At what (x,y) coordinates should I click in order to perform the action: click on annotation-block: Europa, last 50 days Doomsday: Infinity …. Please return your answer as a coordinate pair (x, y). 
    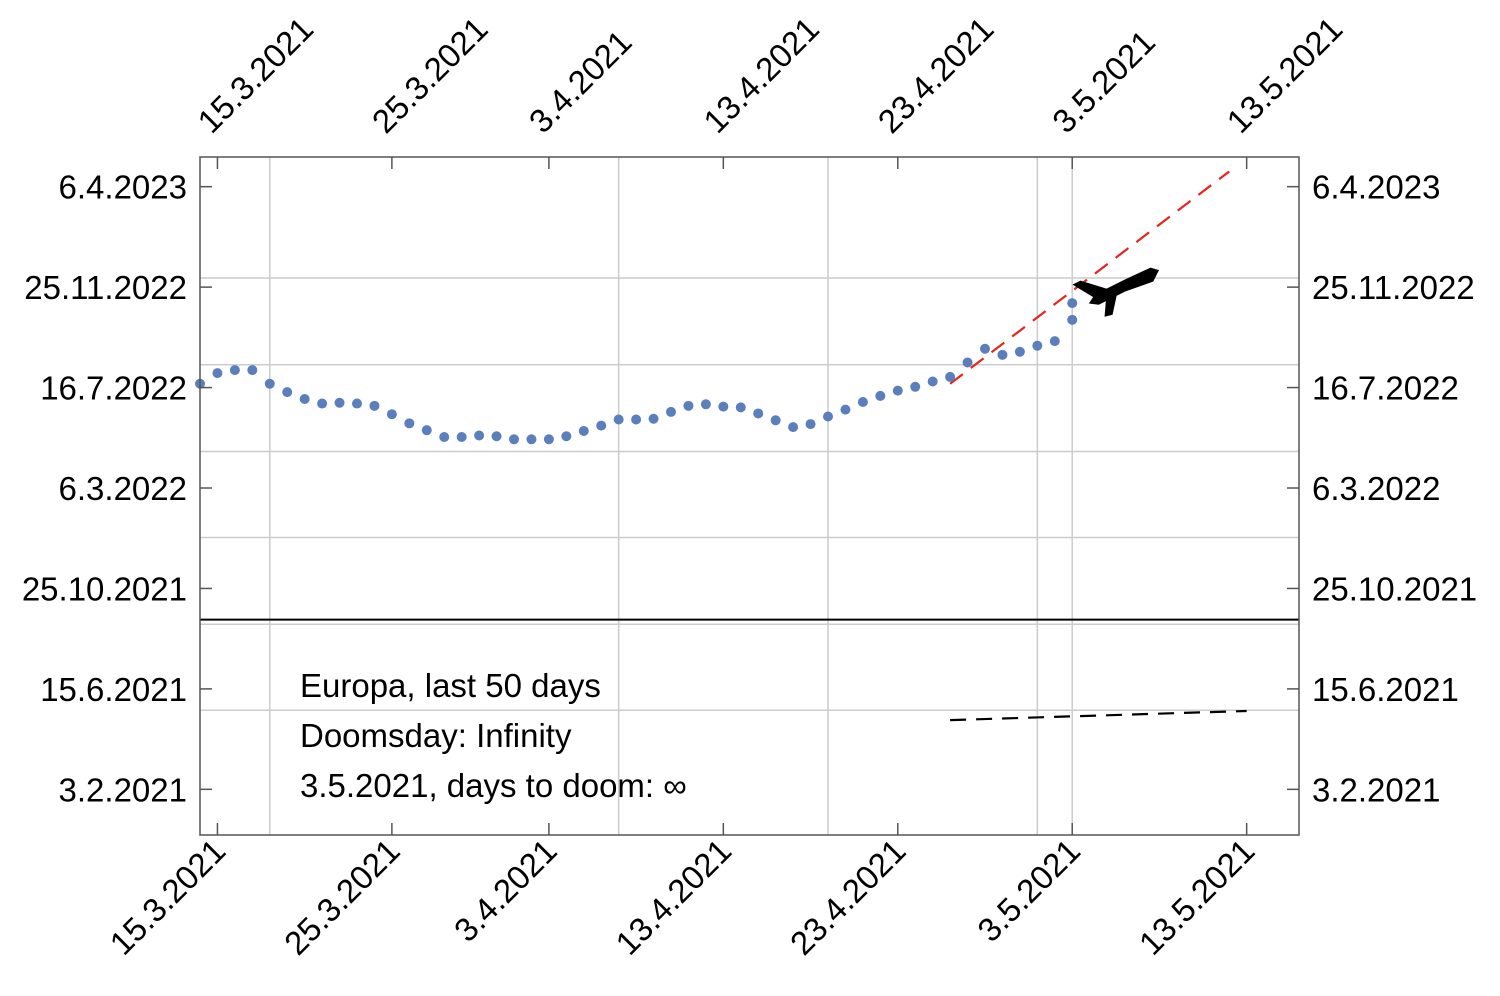
    Looking at the image, I should click on (493, 735).